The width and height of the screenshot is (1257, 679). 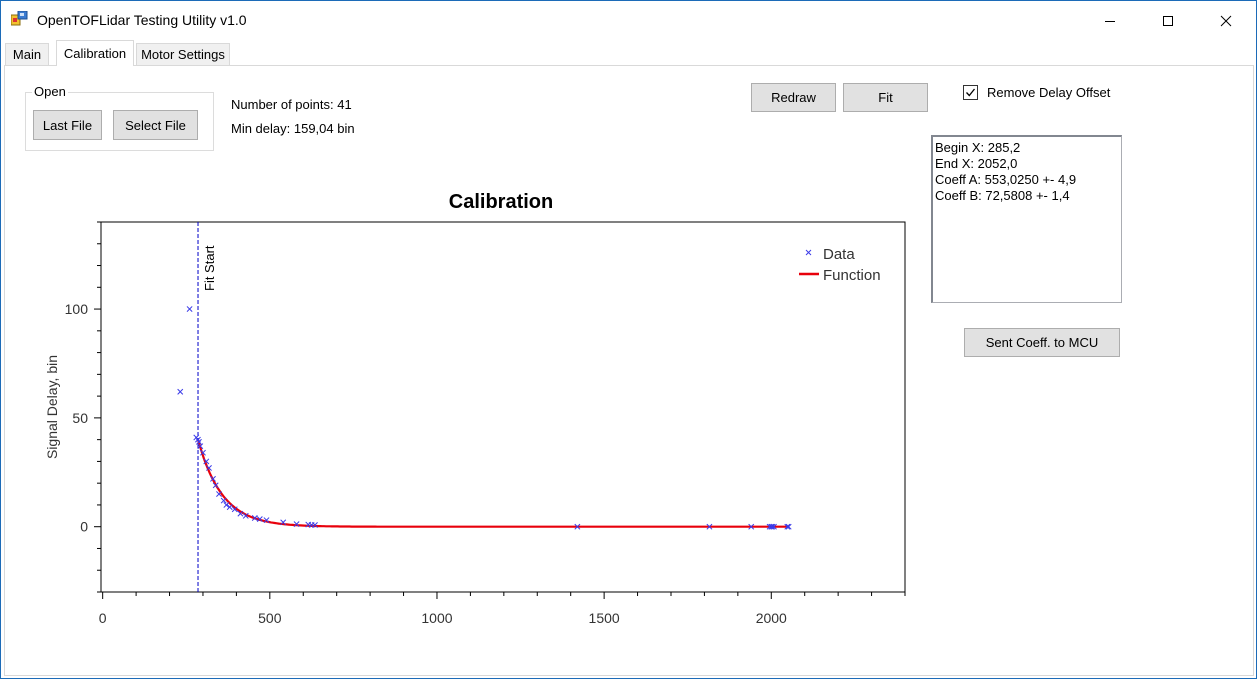 What do you see at coordinates (291, 104) in the screenshot?
I see `points-count-label: Number of points: 41` at bounding box center [291, 104].